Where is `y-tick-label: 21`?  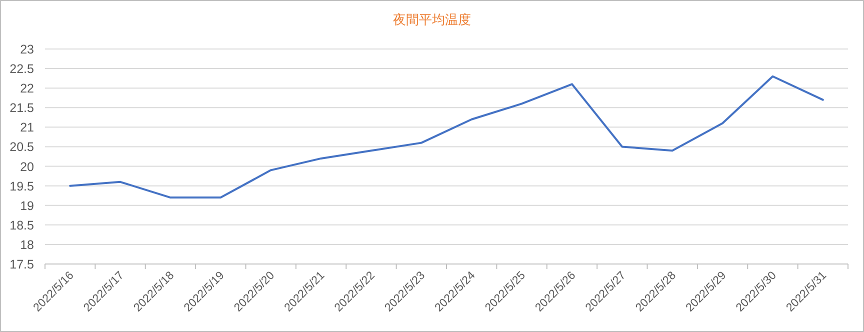
y-tick-label: 21 is located at coordinates (27, 127).